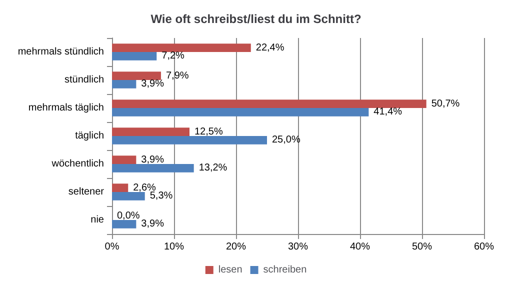 This screenshot has height=284, width=512. Describe the element at coordinates (256, 19) in the screenshot. I see `chart-title: Wie oft schreibst/liest du im Schnitt?` at that location.